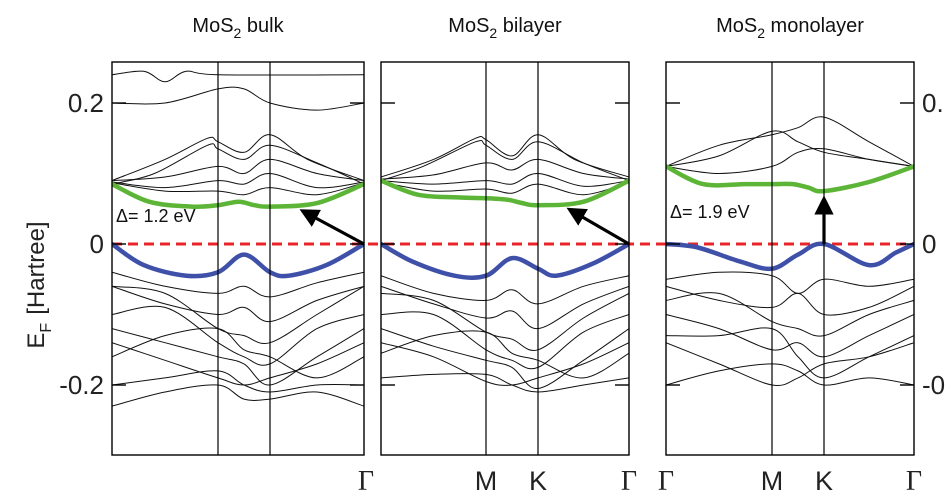 The height and width of the screenshot is (497, 952). Describe the element at coordinates (529, 26) in the screenshot. I see `panel-title-rest: bilayer` at that location.